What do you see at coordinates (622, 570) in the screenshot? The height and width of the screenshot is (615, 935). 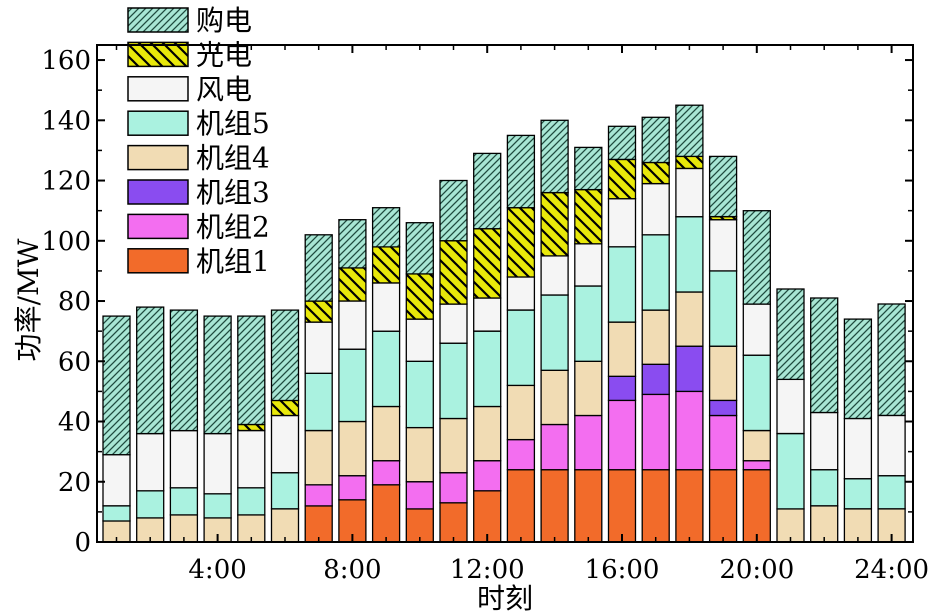 I see `x-tick-label: 16:00` at bounding box center [622, 570].